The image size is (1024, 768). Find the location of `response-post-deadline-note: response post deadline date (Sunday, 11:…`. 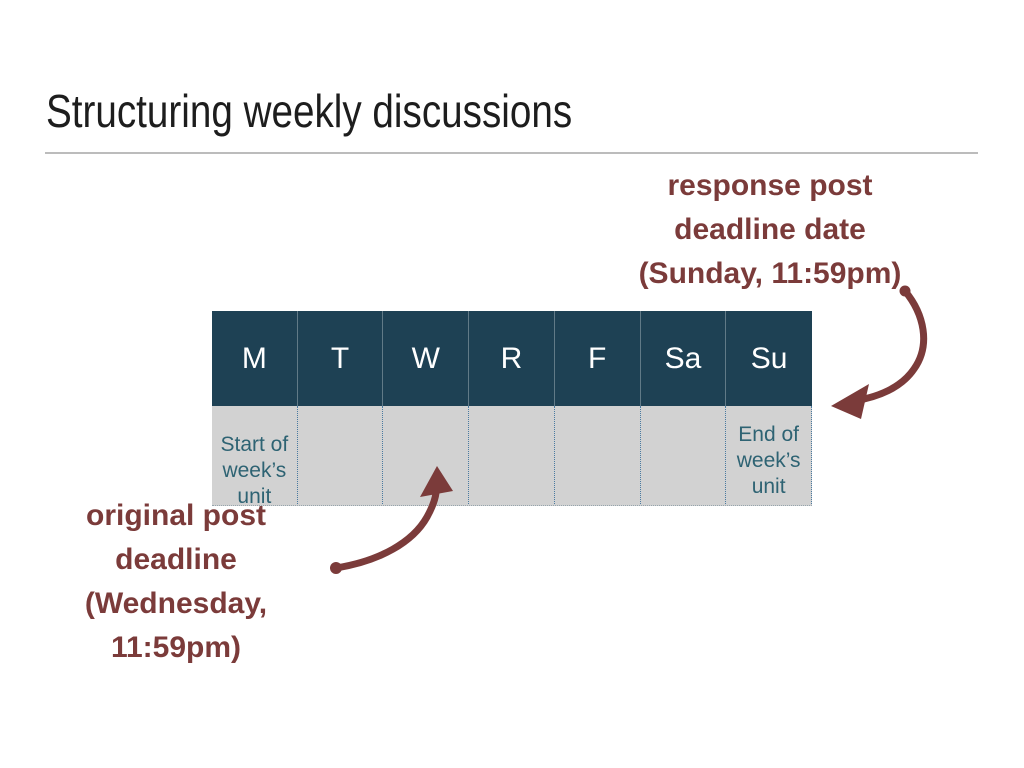

response-post-deadline-note: response post deadline date (Sunday, 11:… is located at coordinates (770, 230).